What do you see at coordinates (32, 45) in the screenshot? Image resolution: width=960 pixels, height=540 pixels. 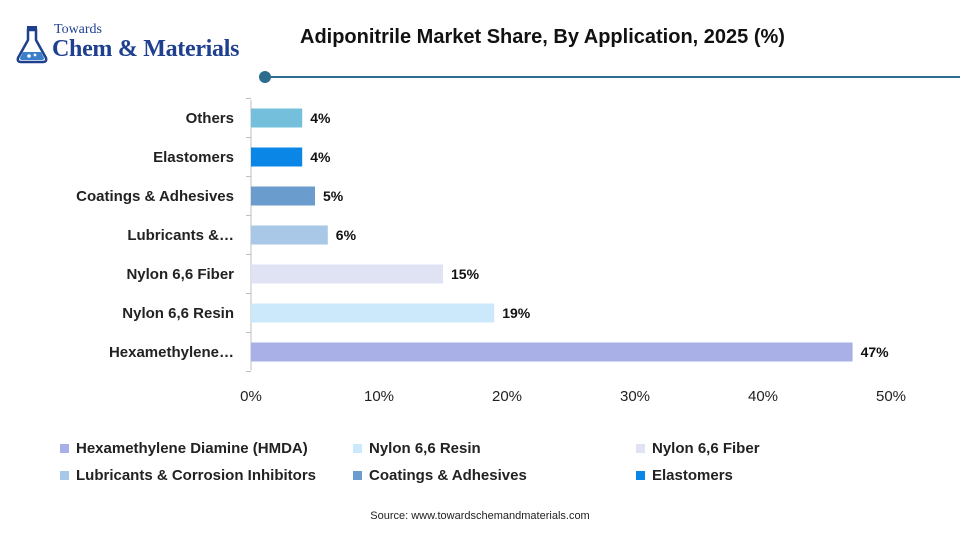 I see `flask-icon` at bounding box center [32, 45].